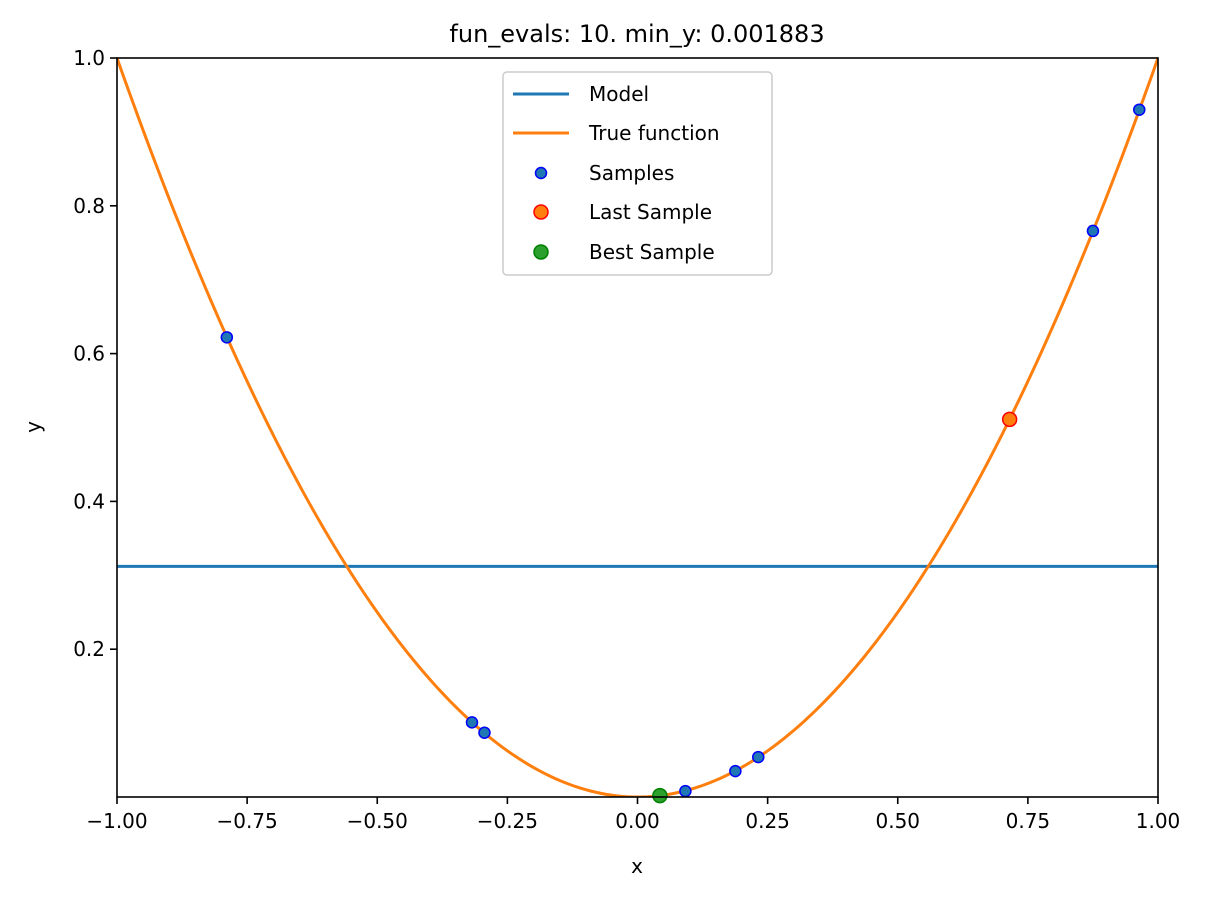  Describe the element at coordinates (33, 427) in the screenshot. I see `y-axis-label: y` at that location.